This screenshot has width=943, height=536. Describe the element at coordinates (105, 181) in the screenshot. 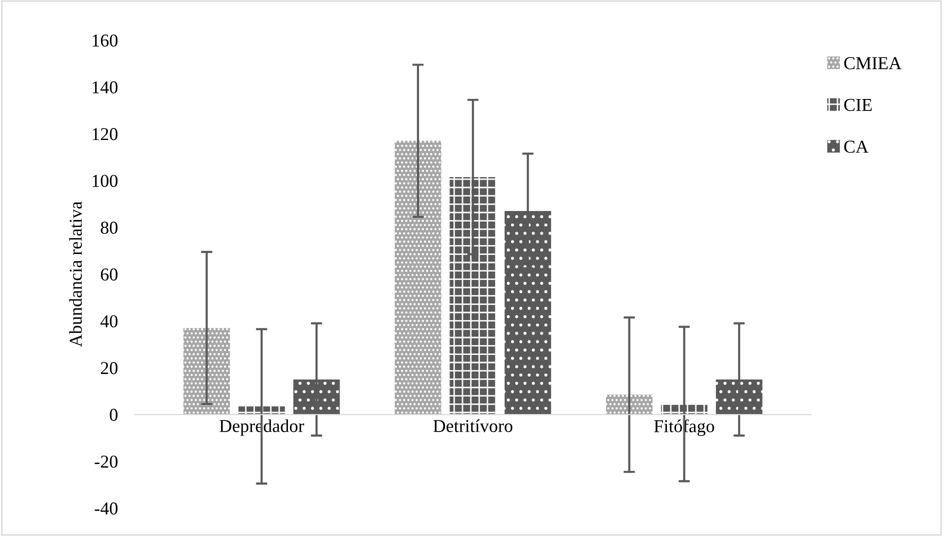

I see `y-tick-label: 100` at that location.